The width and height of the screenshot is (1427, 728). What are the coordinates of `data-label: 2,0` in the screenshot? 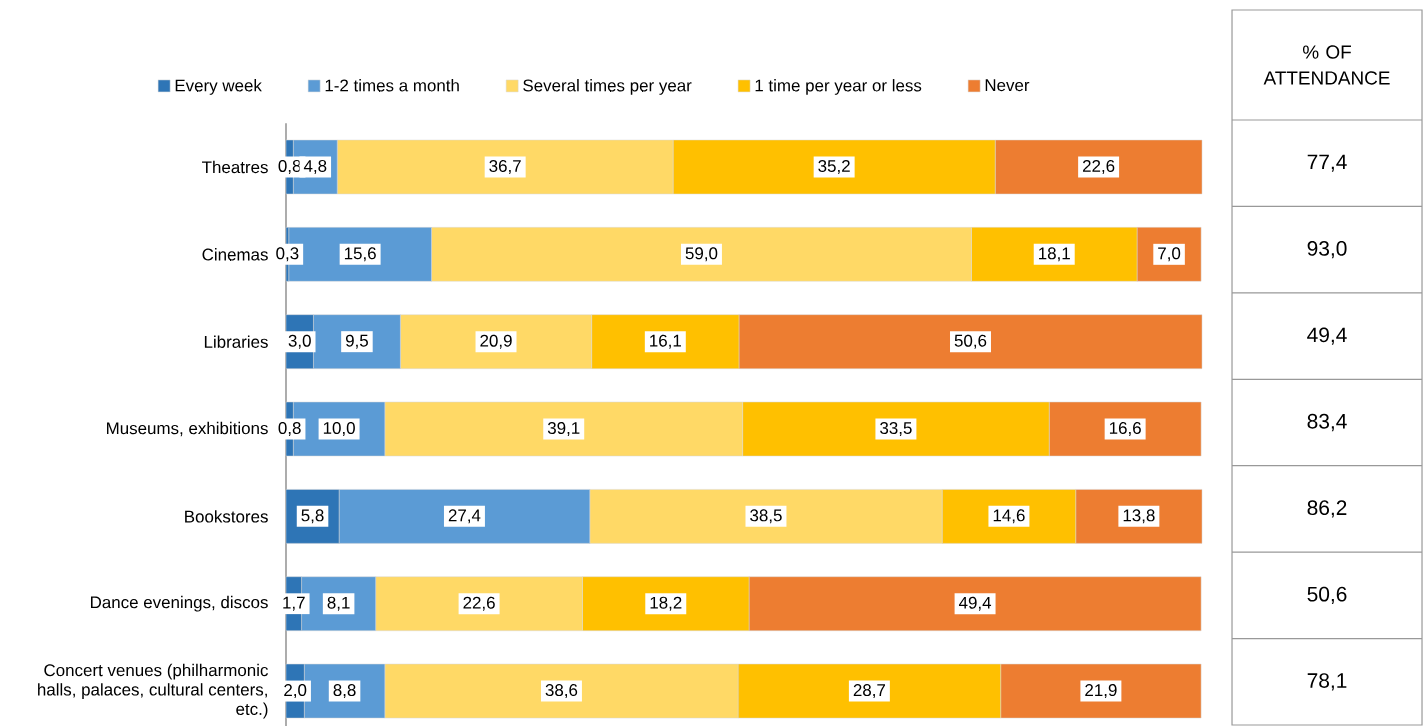 It's located at (295, 691).